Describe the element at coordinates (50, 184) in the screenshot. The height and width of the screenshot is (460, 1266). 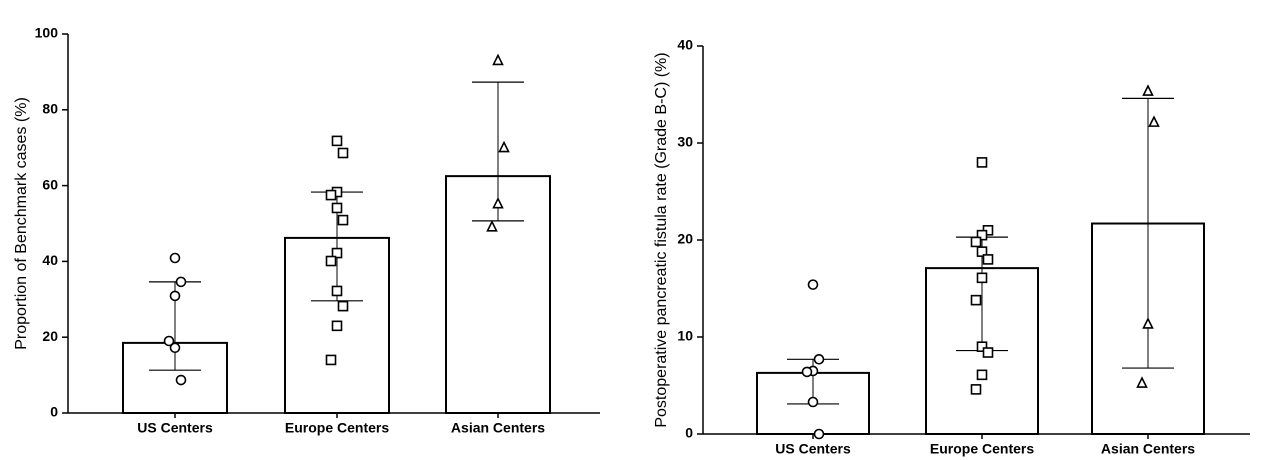
I see `y-tick-label: 60` at that location.